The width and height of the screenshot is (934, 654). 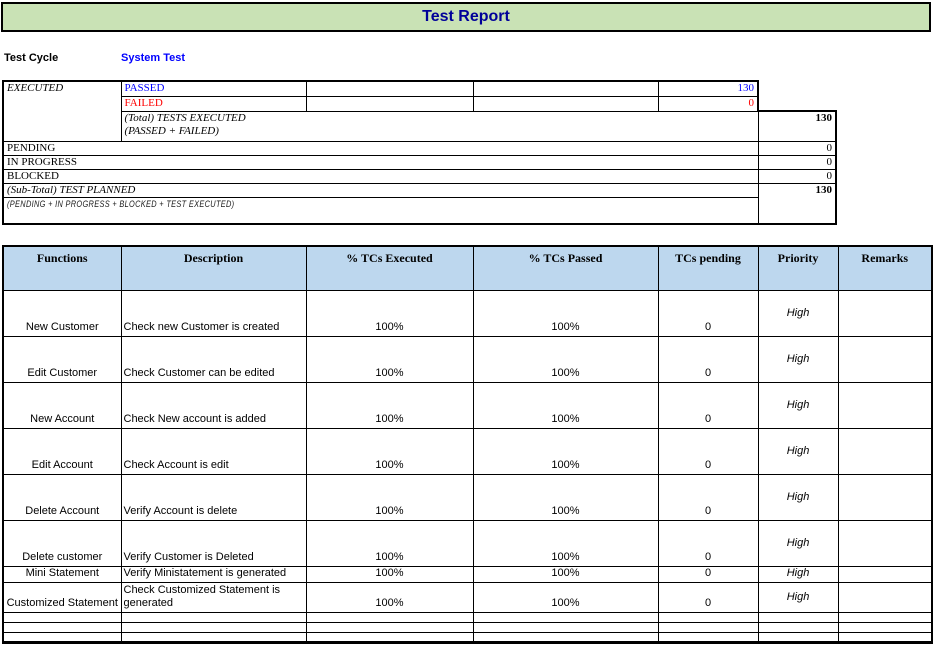 I want to click on header-pct-executed: % TCs Executed, so click(x=389, y=268).